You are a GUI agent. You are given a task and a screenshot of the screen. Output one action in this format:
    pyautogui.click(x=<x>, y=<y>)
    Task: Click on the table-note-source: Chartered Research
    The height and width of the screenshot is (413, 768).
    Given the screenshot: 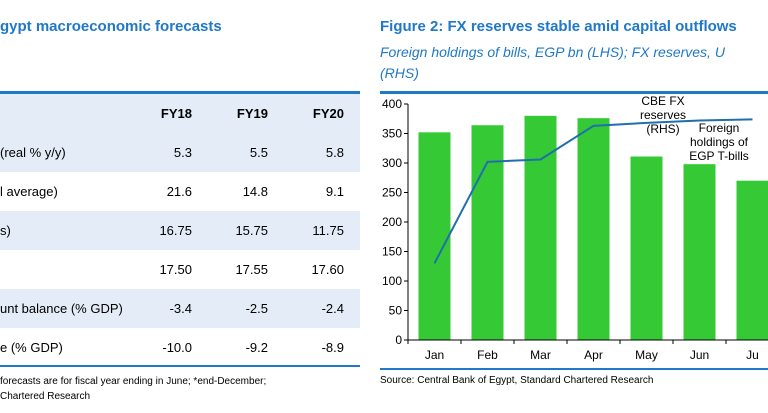 What is the action you would take?
    pyautogui.click(x=45, y=396)
    